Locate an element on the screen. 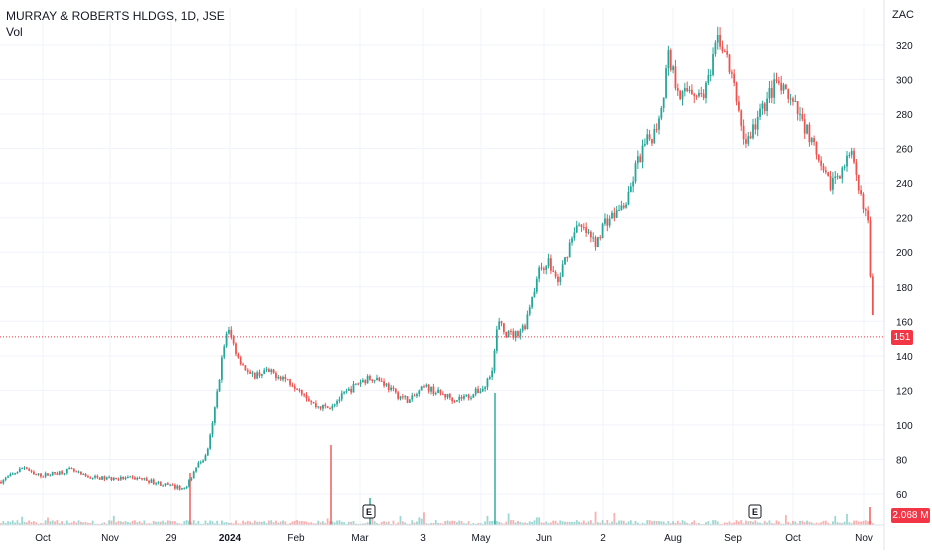 The width and height of the screenshot is (932, 555). currency-label: ZAC is located at coordinates (903, 15).